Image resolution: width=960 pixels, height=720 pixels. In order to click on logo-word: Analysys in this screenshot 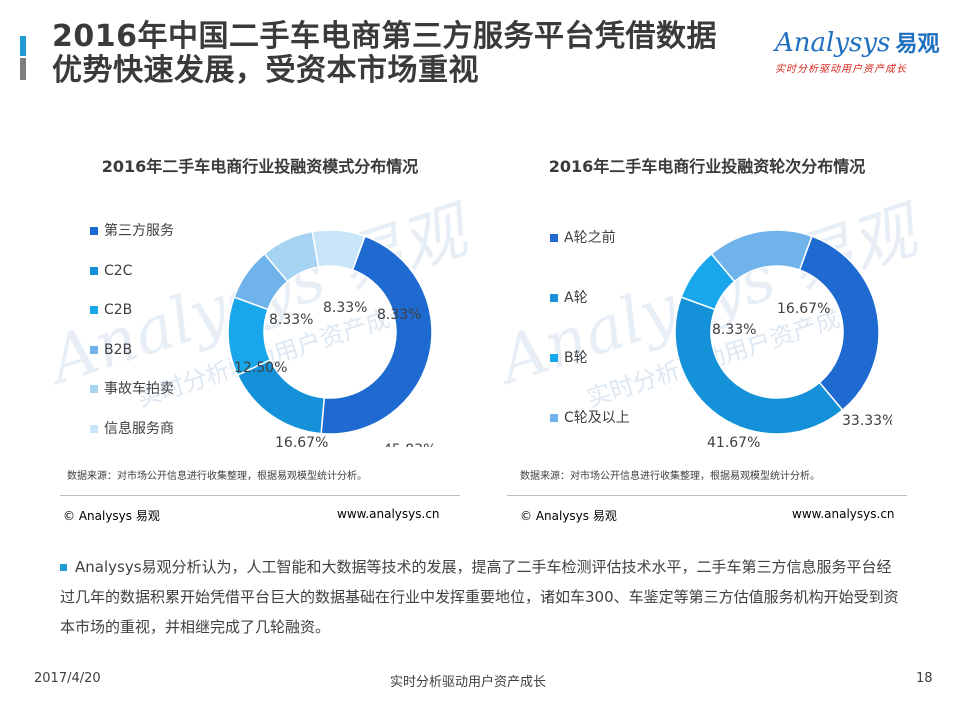, I will do `click(833, 43)`.